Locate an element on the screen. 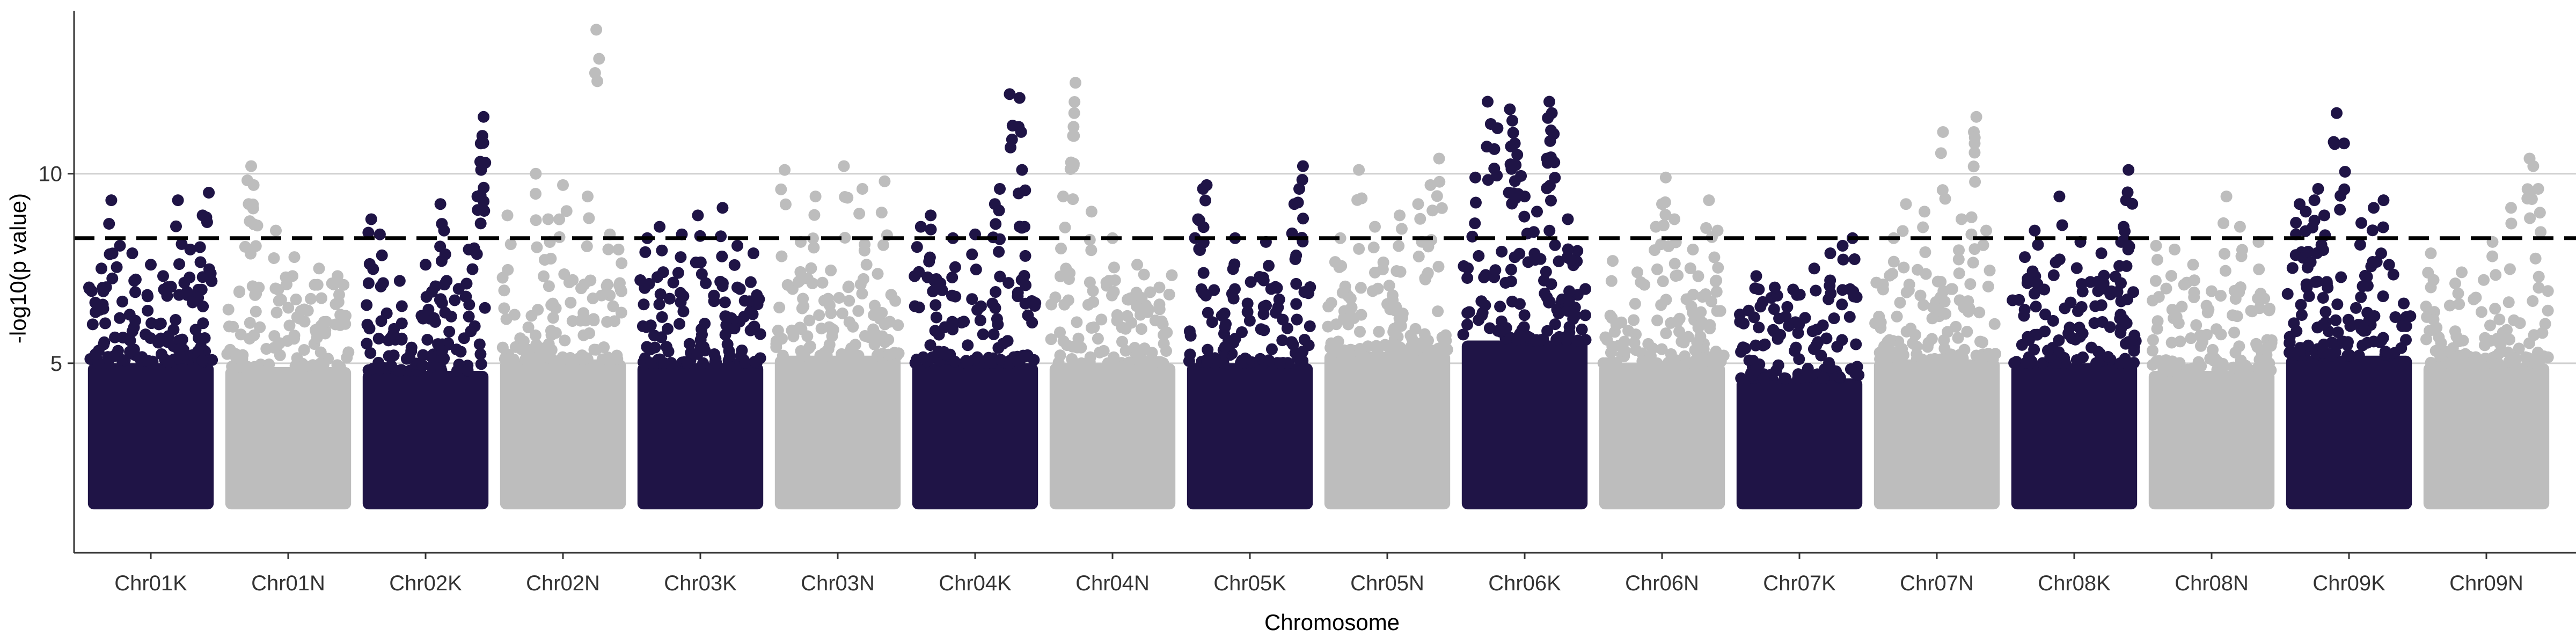  peak-point-Chr05K is located at coordinates (1303, 166).